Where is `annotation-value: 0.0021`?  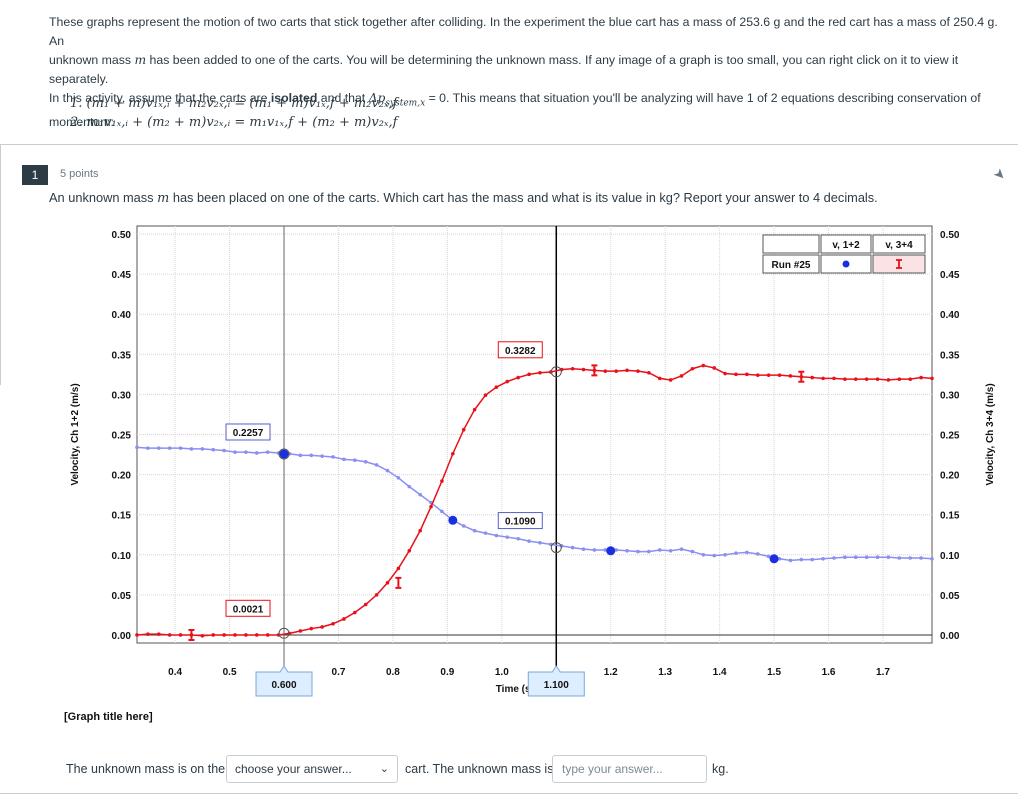
annotation-value: 0.0021 is located at coordinates (248, 609).